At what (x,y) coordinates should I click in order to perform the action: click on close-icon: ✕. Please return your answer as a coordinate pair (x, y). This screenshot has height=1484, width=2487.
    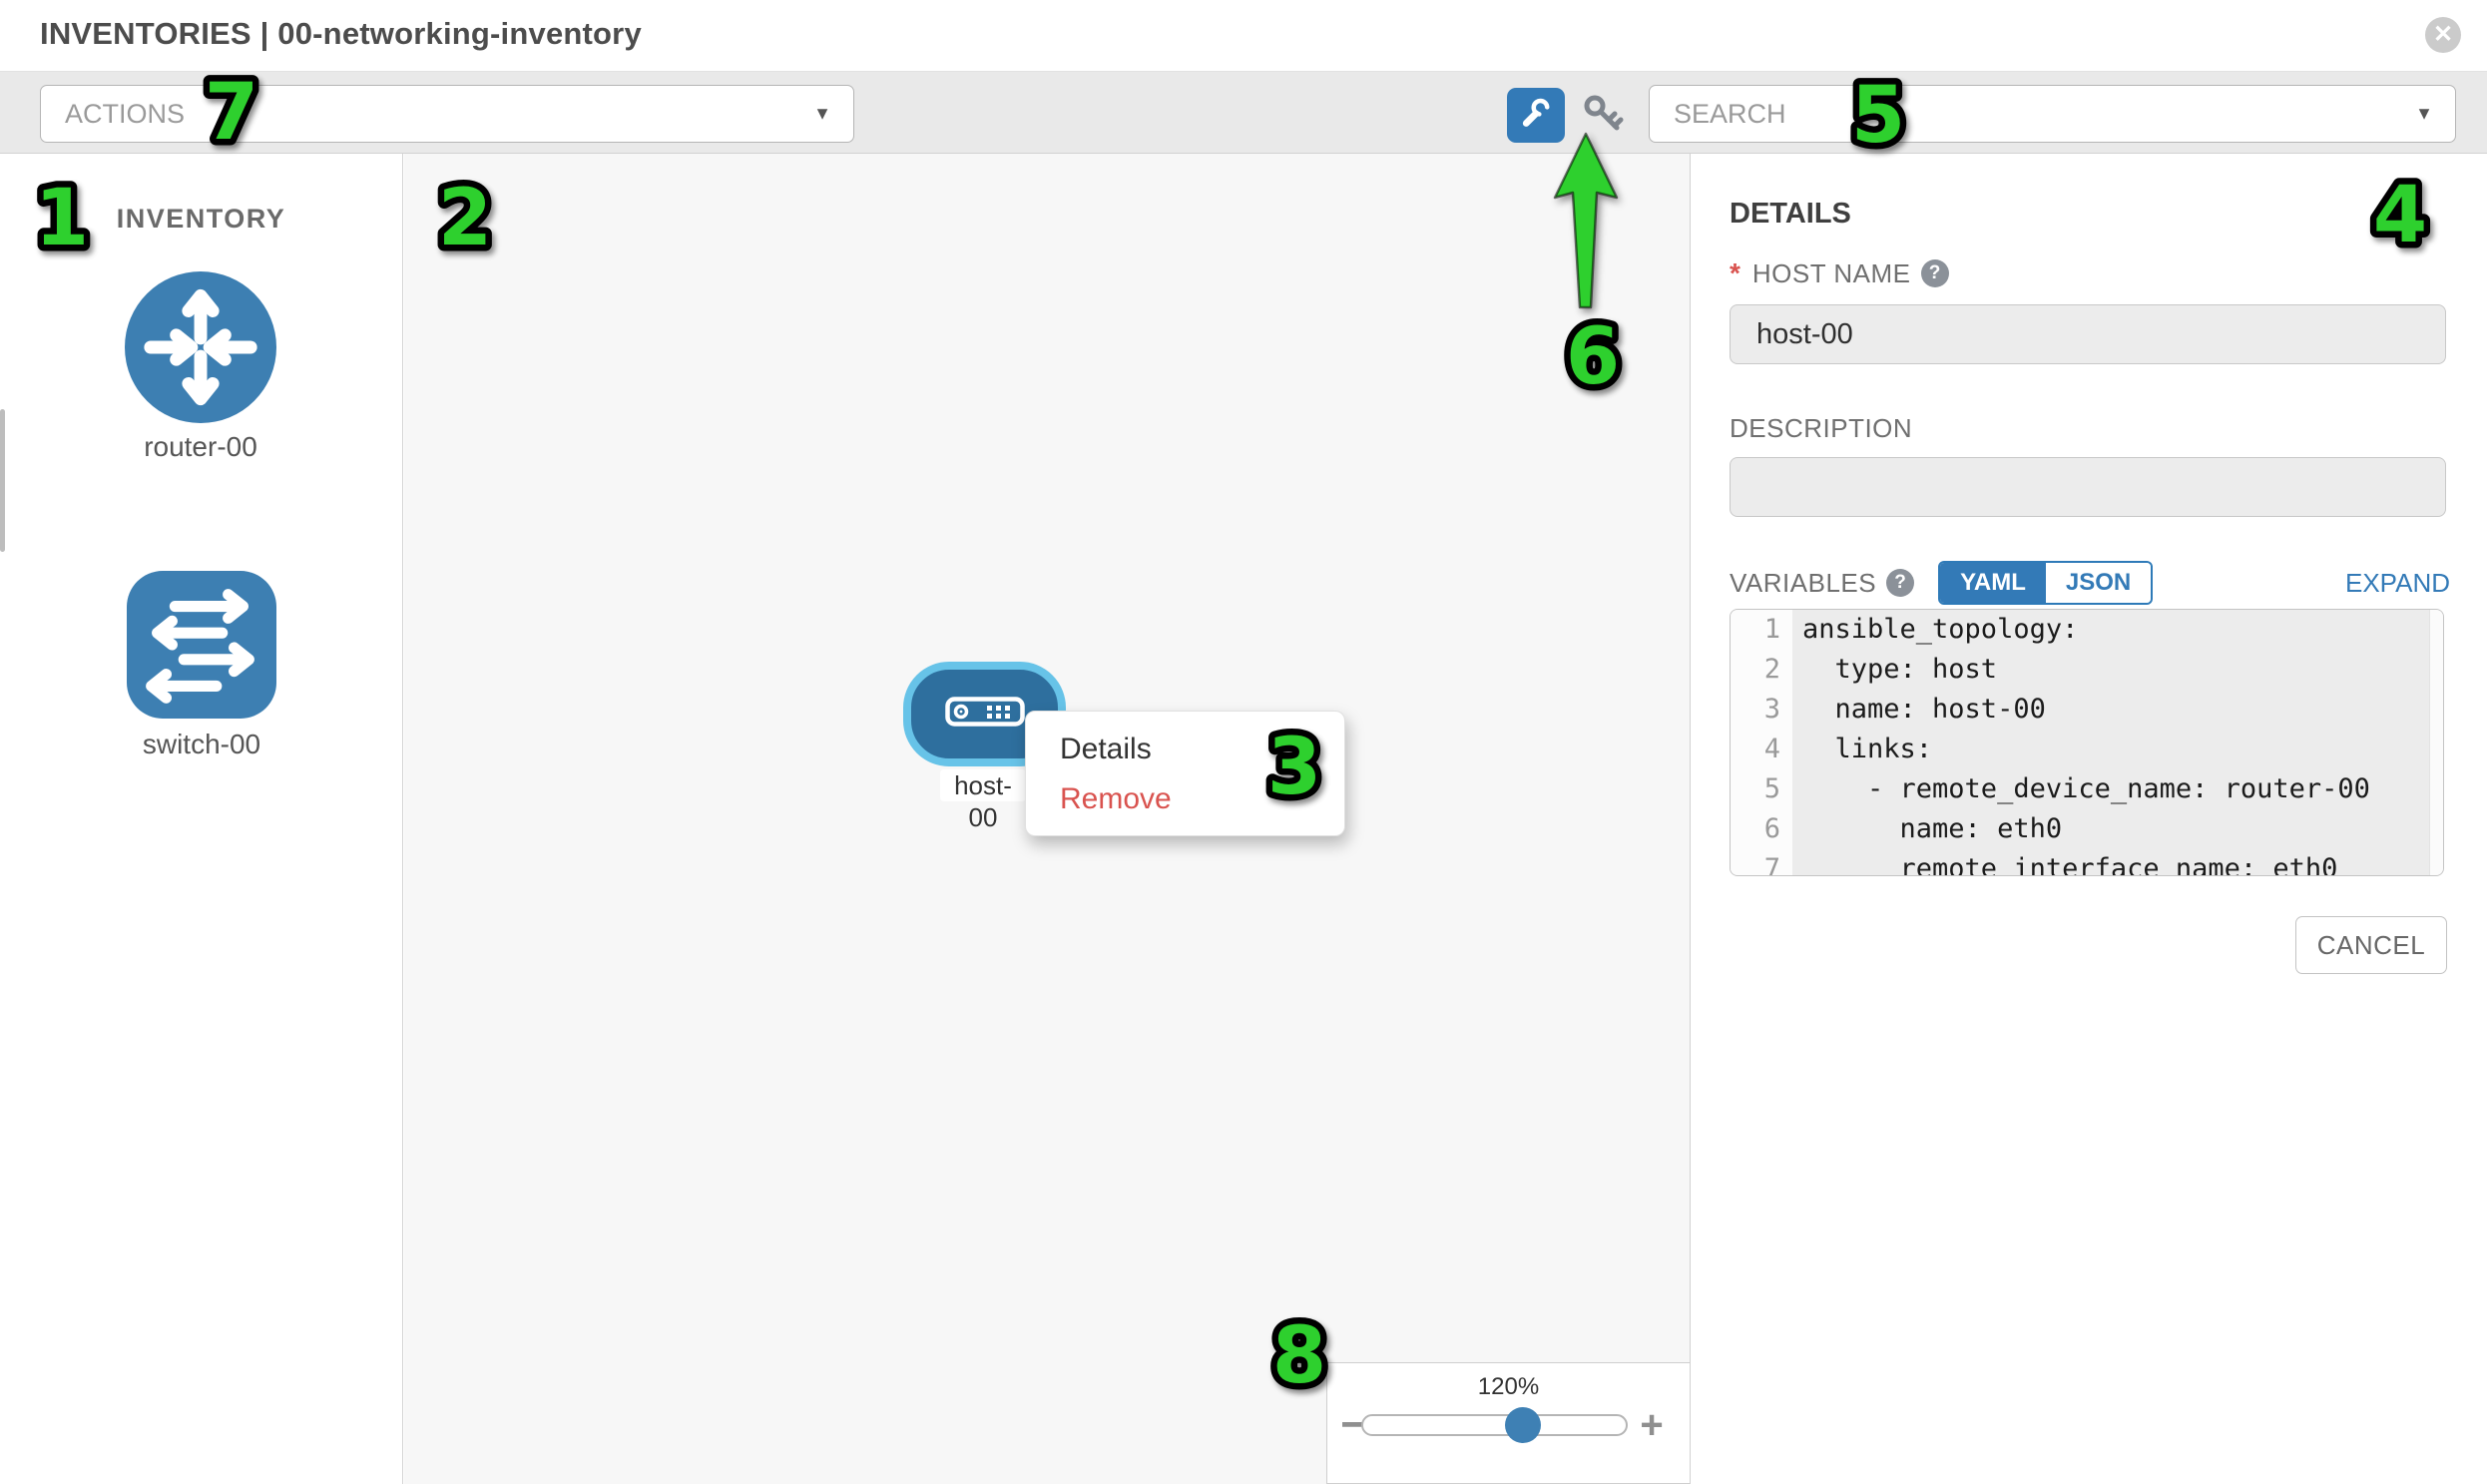
    Looking at the image, I should click on (2443, 35).